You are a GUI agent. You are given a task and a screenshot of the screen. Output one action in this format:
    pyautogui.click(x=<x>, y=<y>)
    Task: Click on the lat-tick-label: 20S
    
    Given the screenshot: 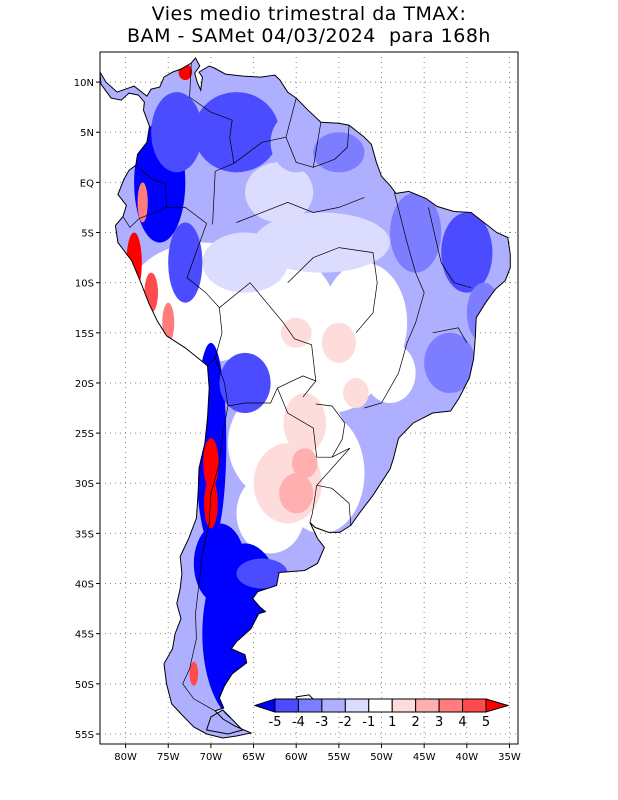 What is the action you would take?
    pyautogui.click(x=84, y=384)
    